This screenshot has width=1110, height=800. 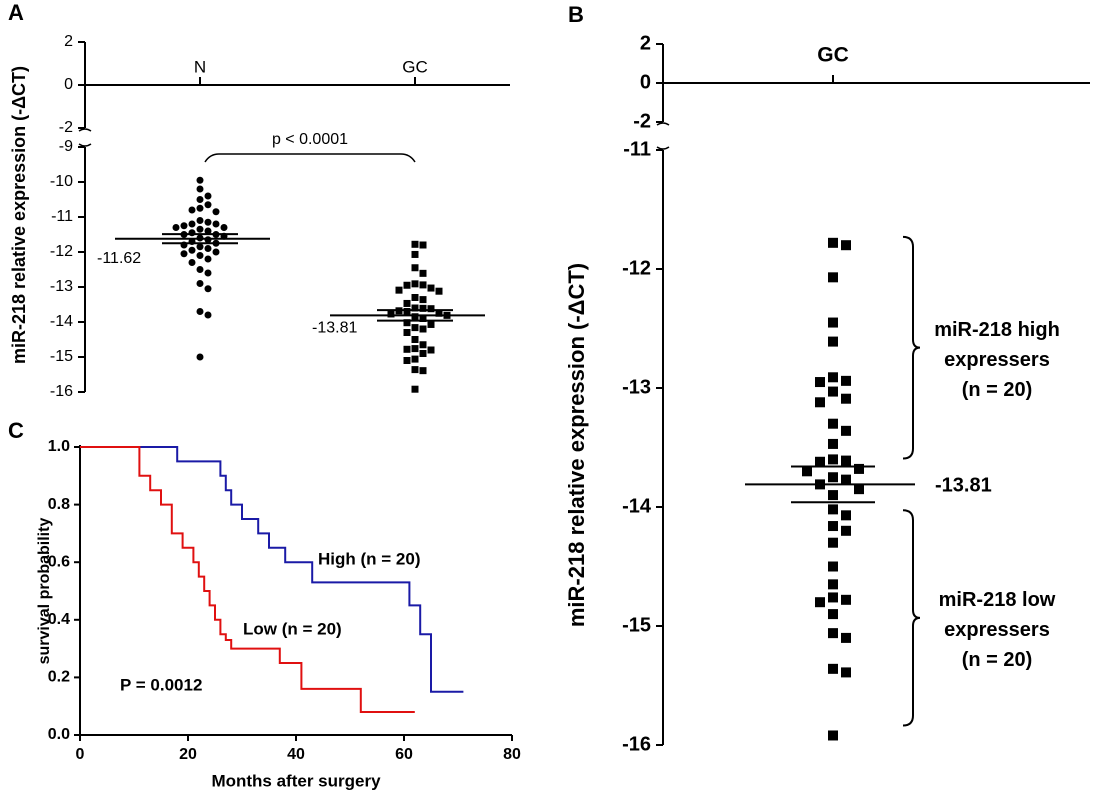 I want to click on y-tick-label: 0.2, so click(x=59, y=677).